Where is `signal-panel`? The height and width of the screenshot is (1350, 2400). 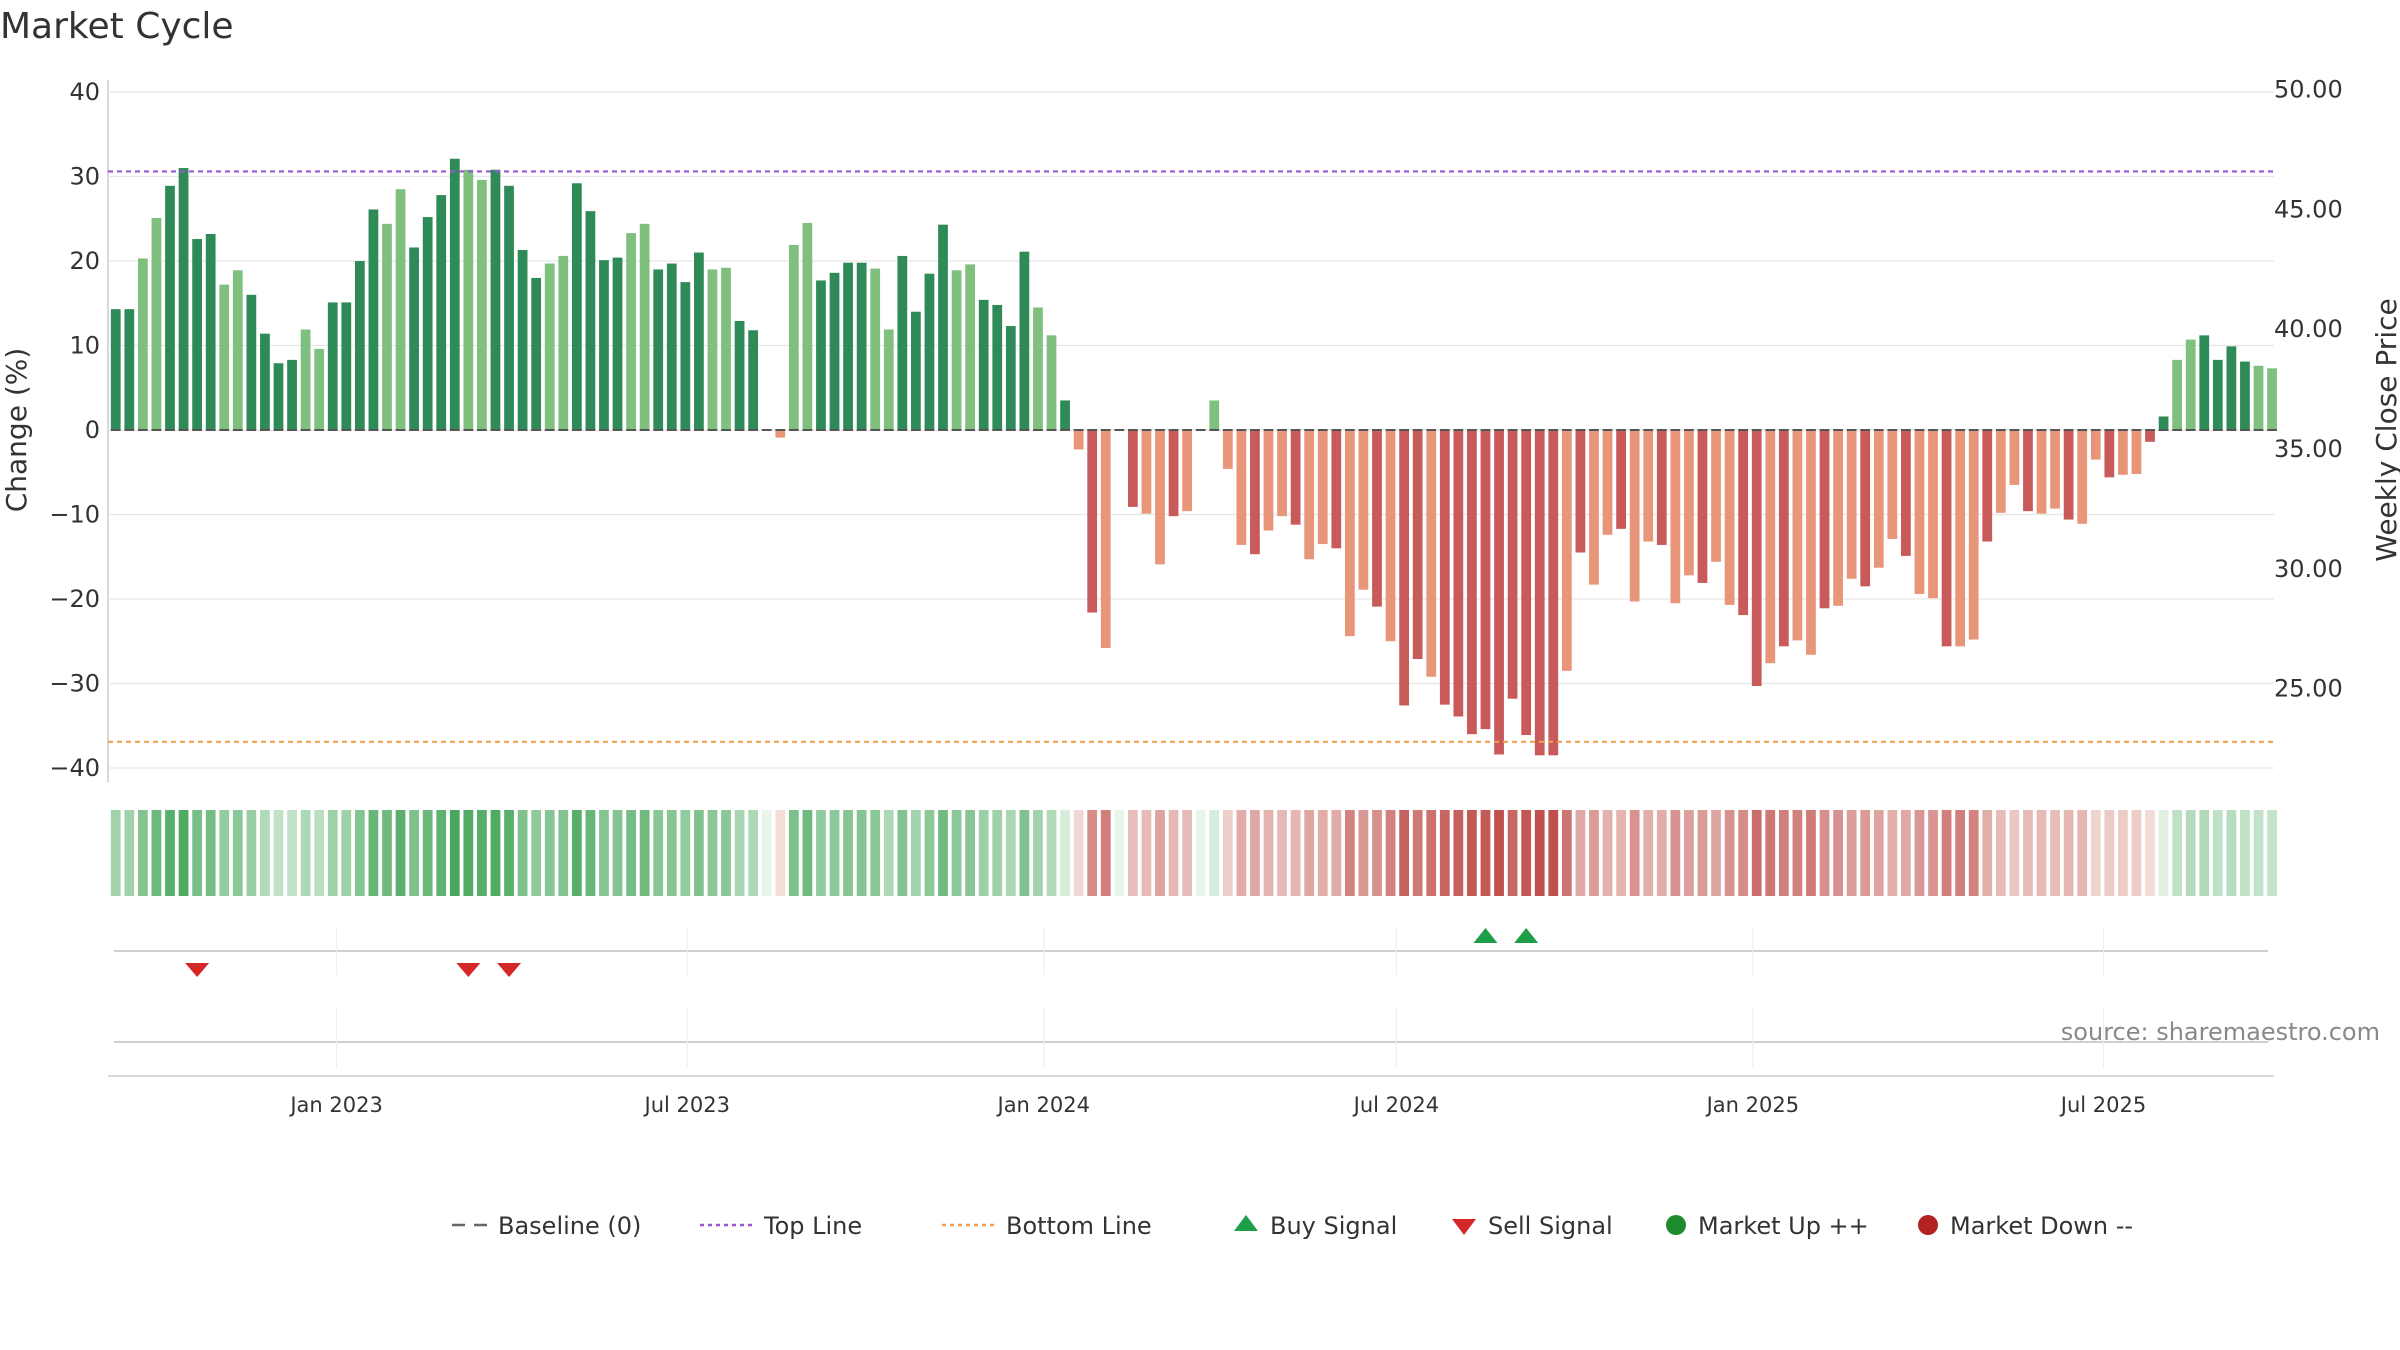 signal-panel is located at coordinates (1191, 1002).